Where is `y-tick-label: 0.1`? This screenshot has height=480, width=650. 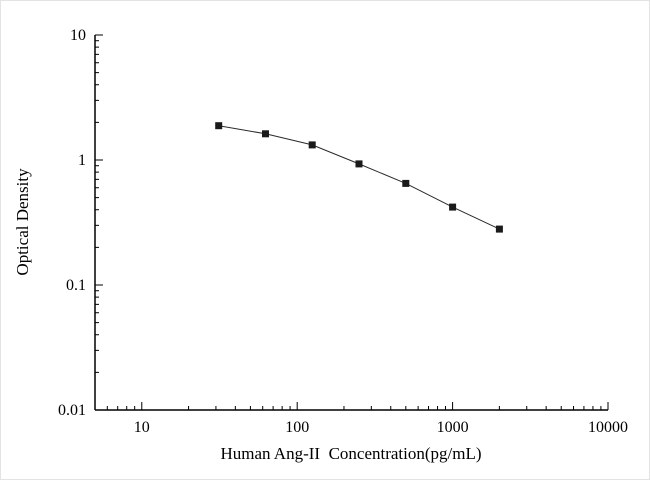 y-tick-label: 0.1 is located at coordinates (76, 285).